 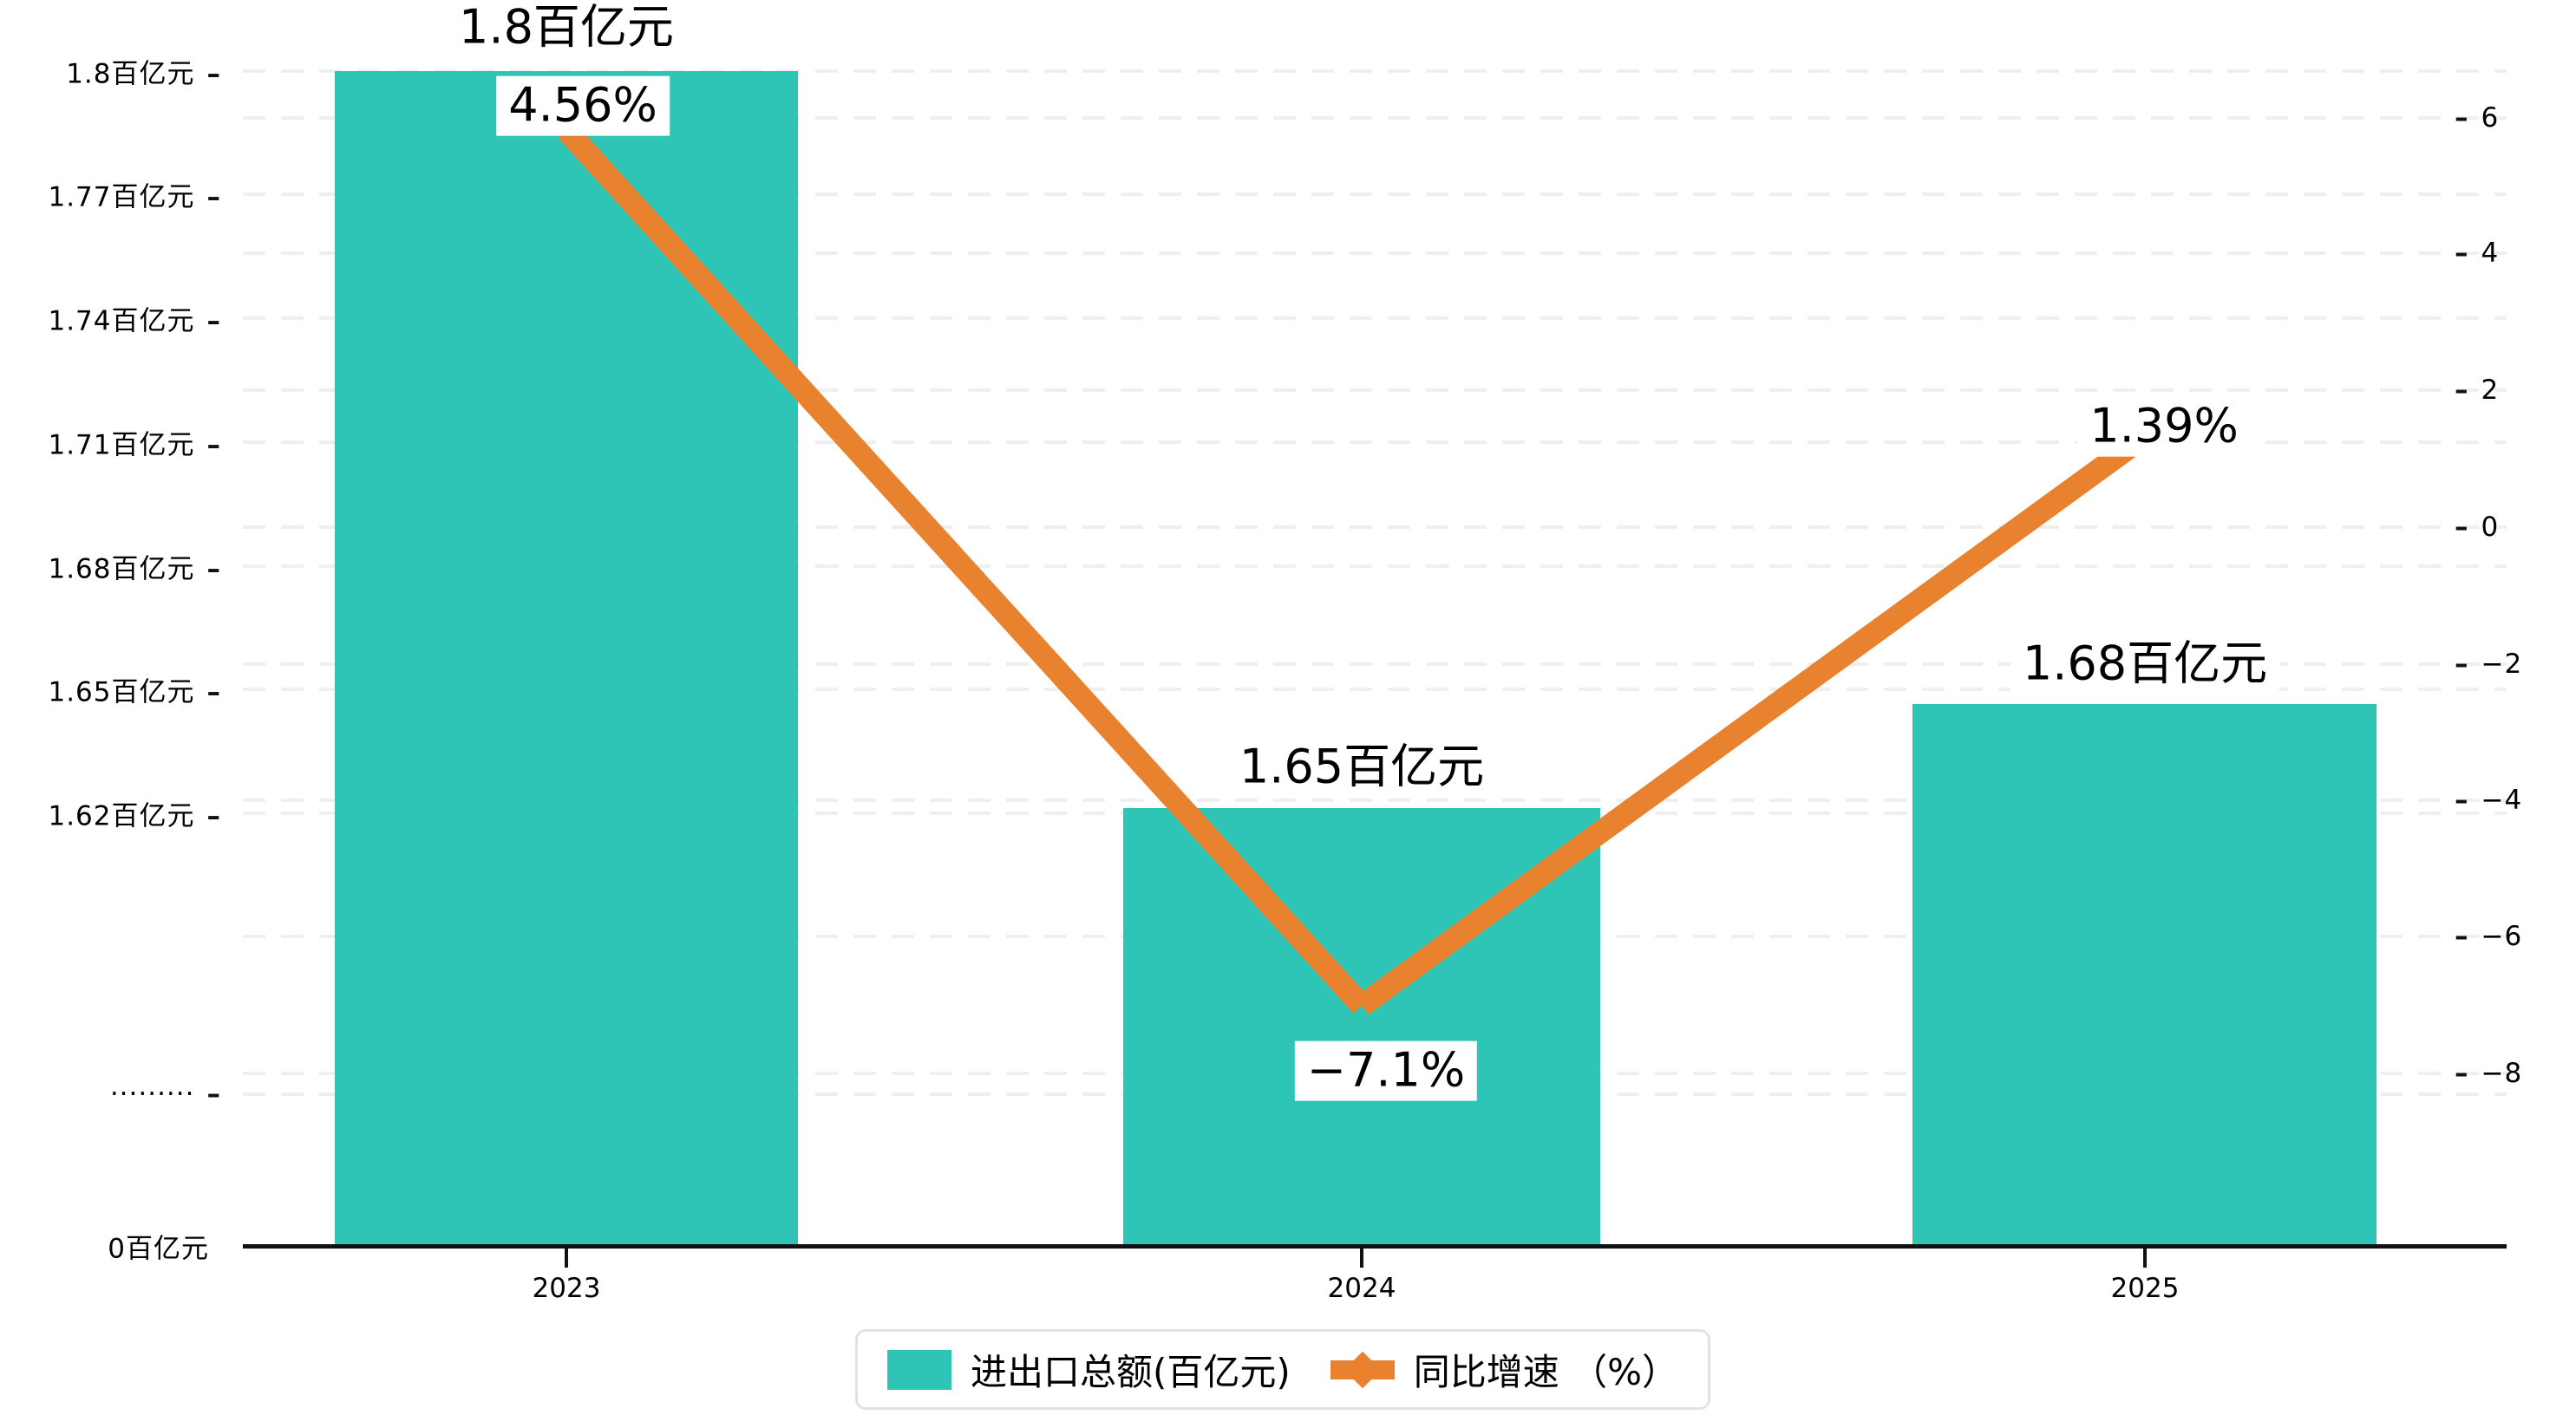 I want to click on y-axis-left-tick-label: ·········, so click(x=152, y=1094).